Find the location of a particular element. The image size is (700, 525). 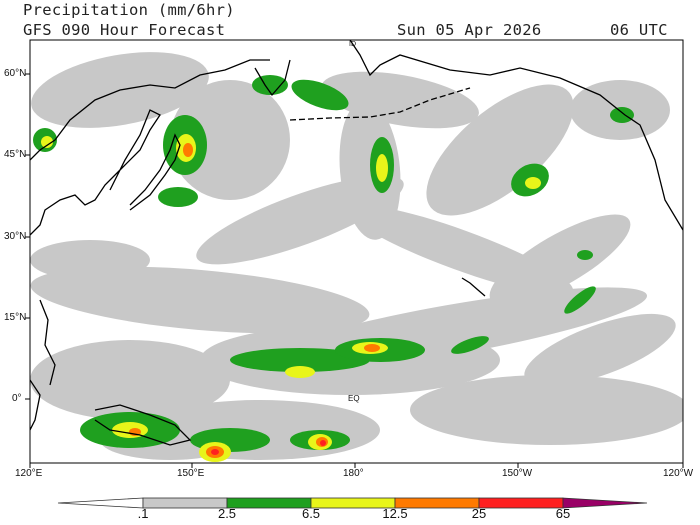

colorbar-label-65: 65 is located at coordinates (563, 513).